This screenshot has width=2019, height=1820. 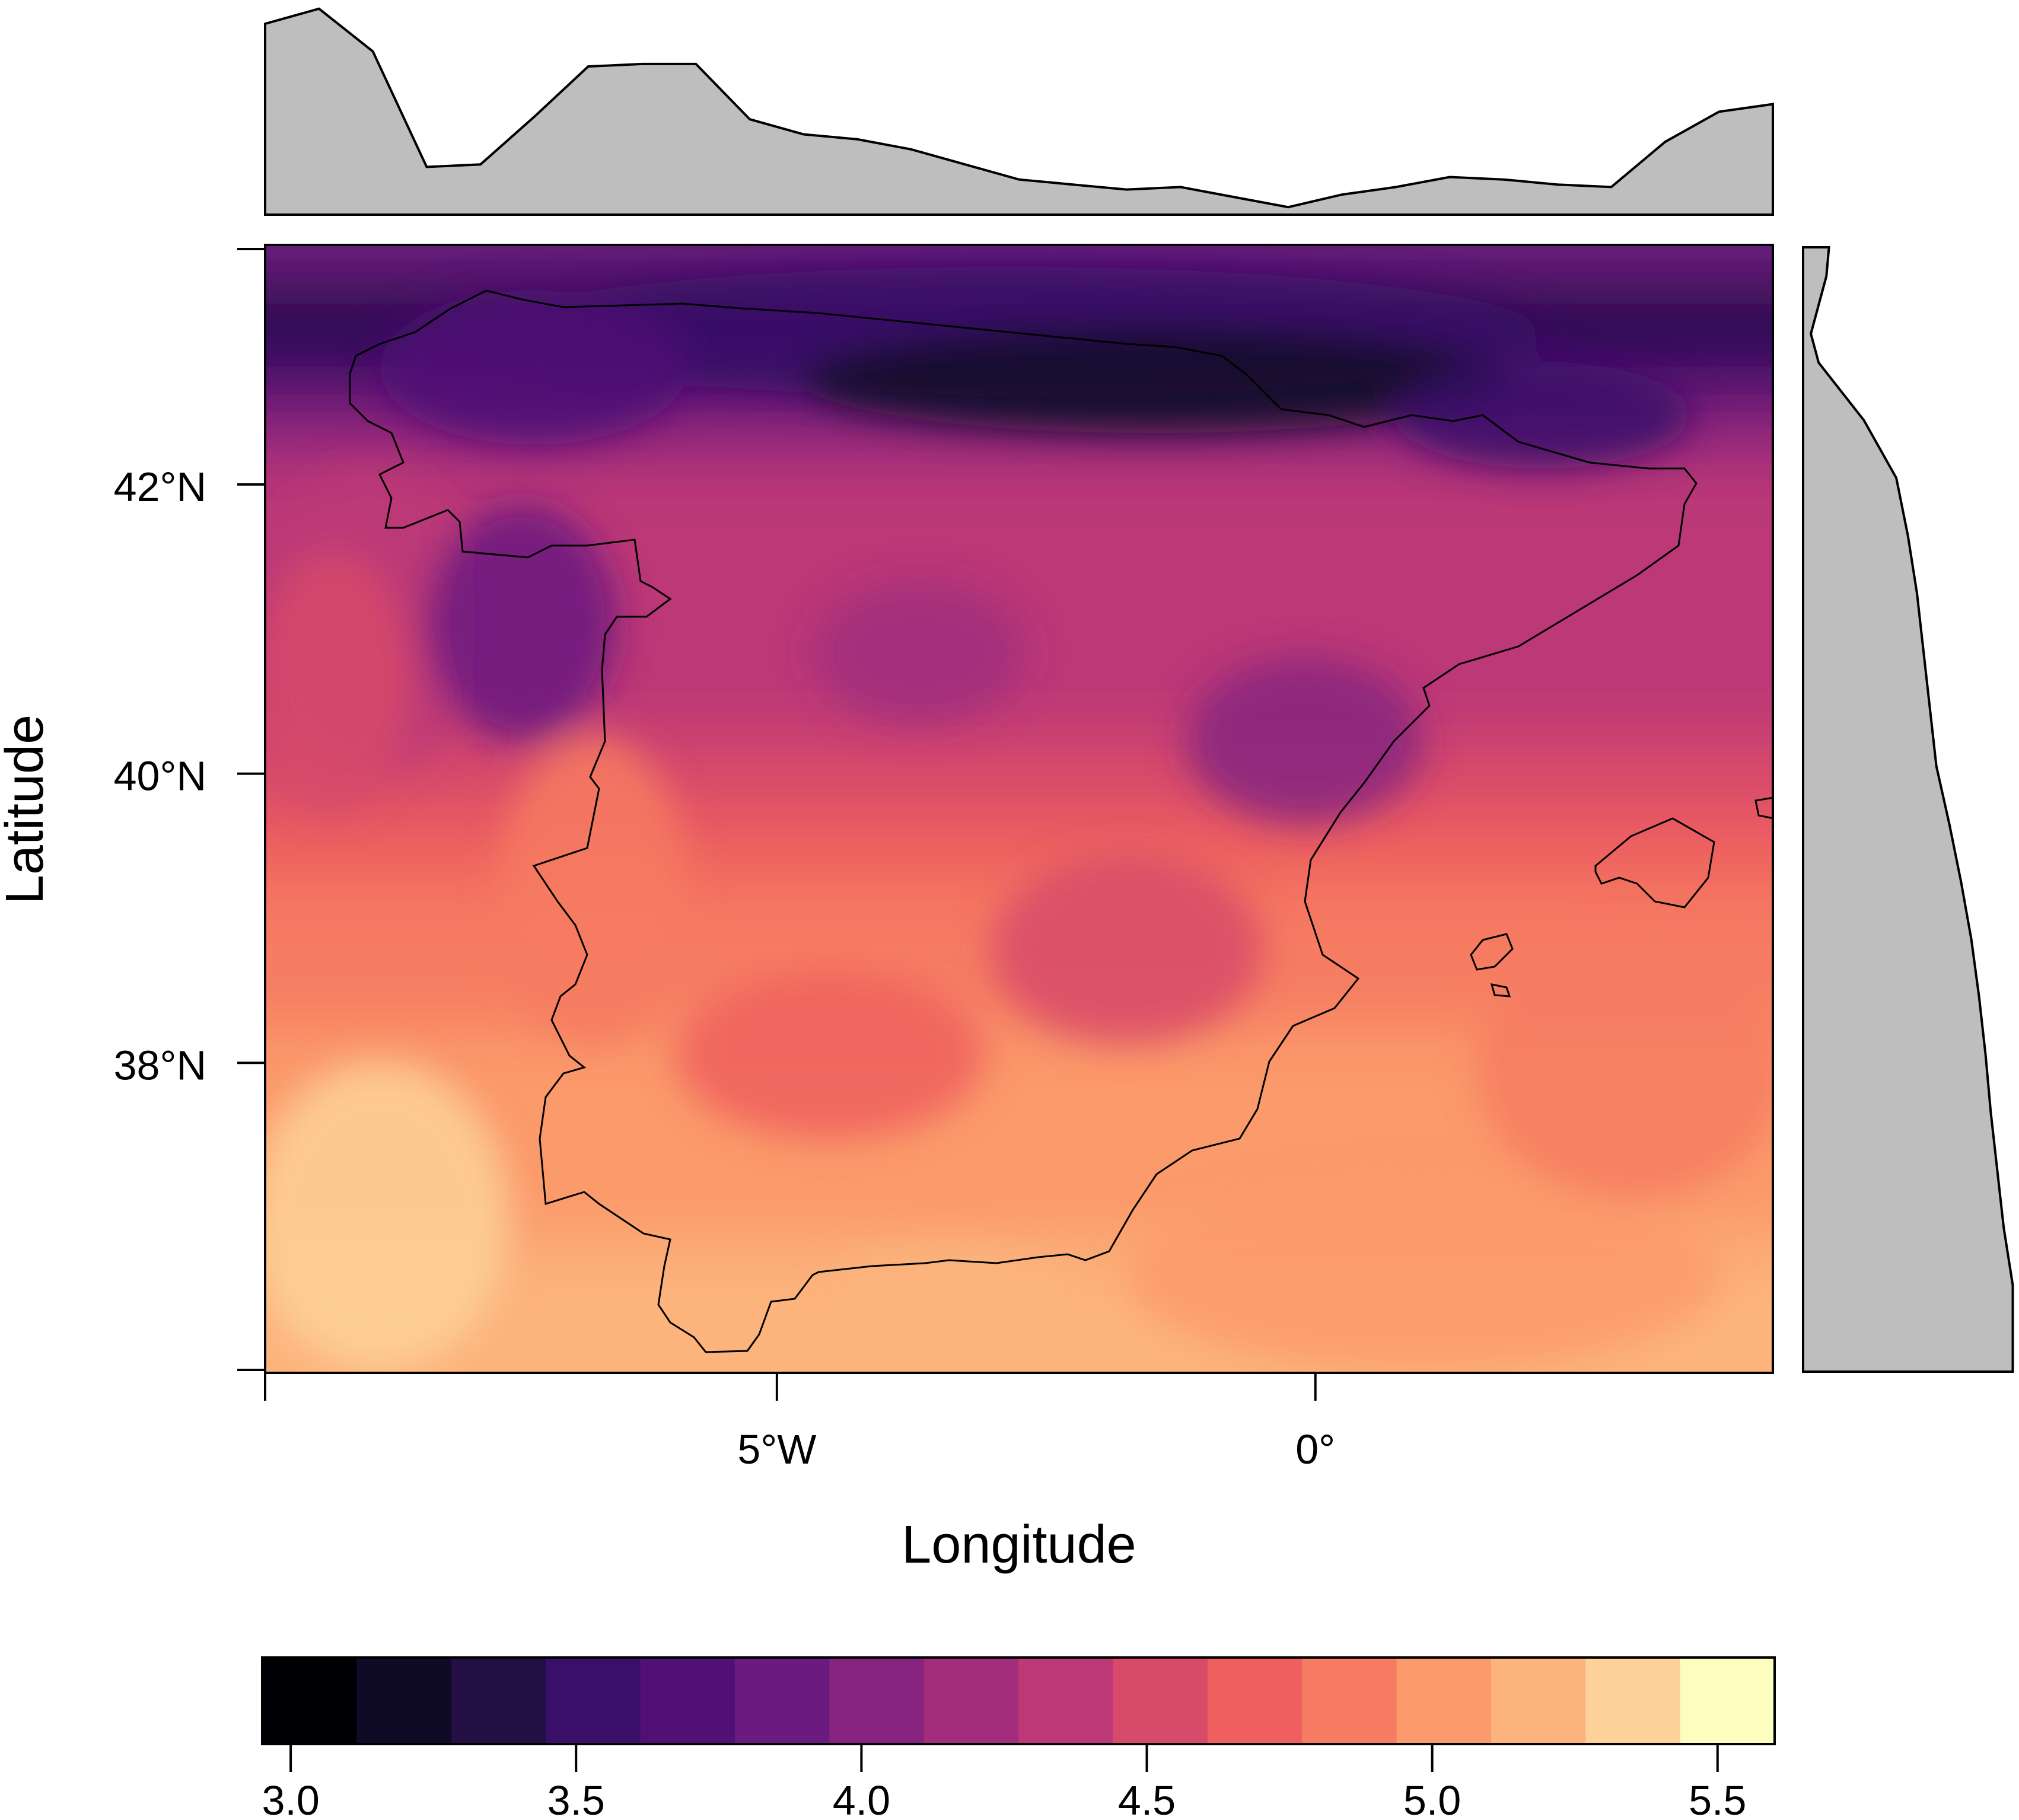 What do you see at coordinates (1019, 1544) in the screenshot?
I see `x-axis-title: Longitude` at bounding box center [1019, 1544].